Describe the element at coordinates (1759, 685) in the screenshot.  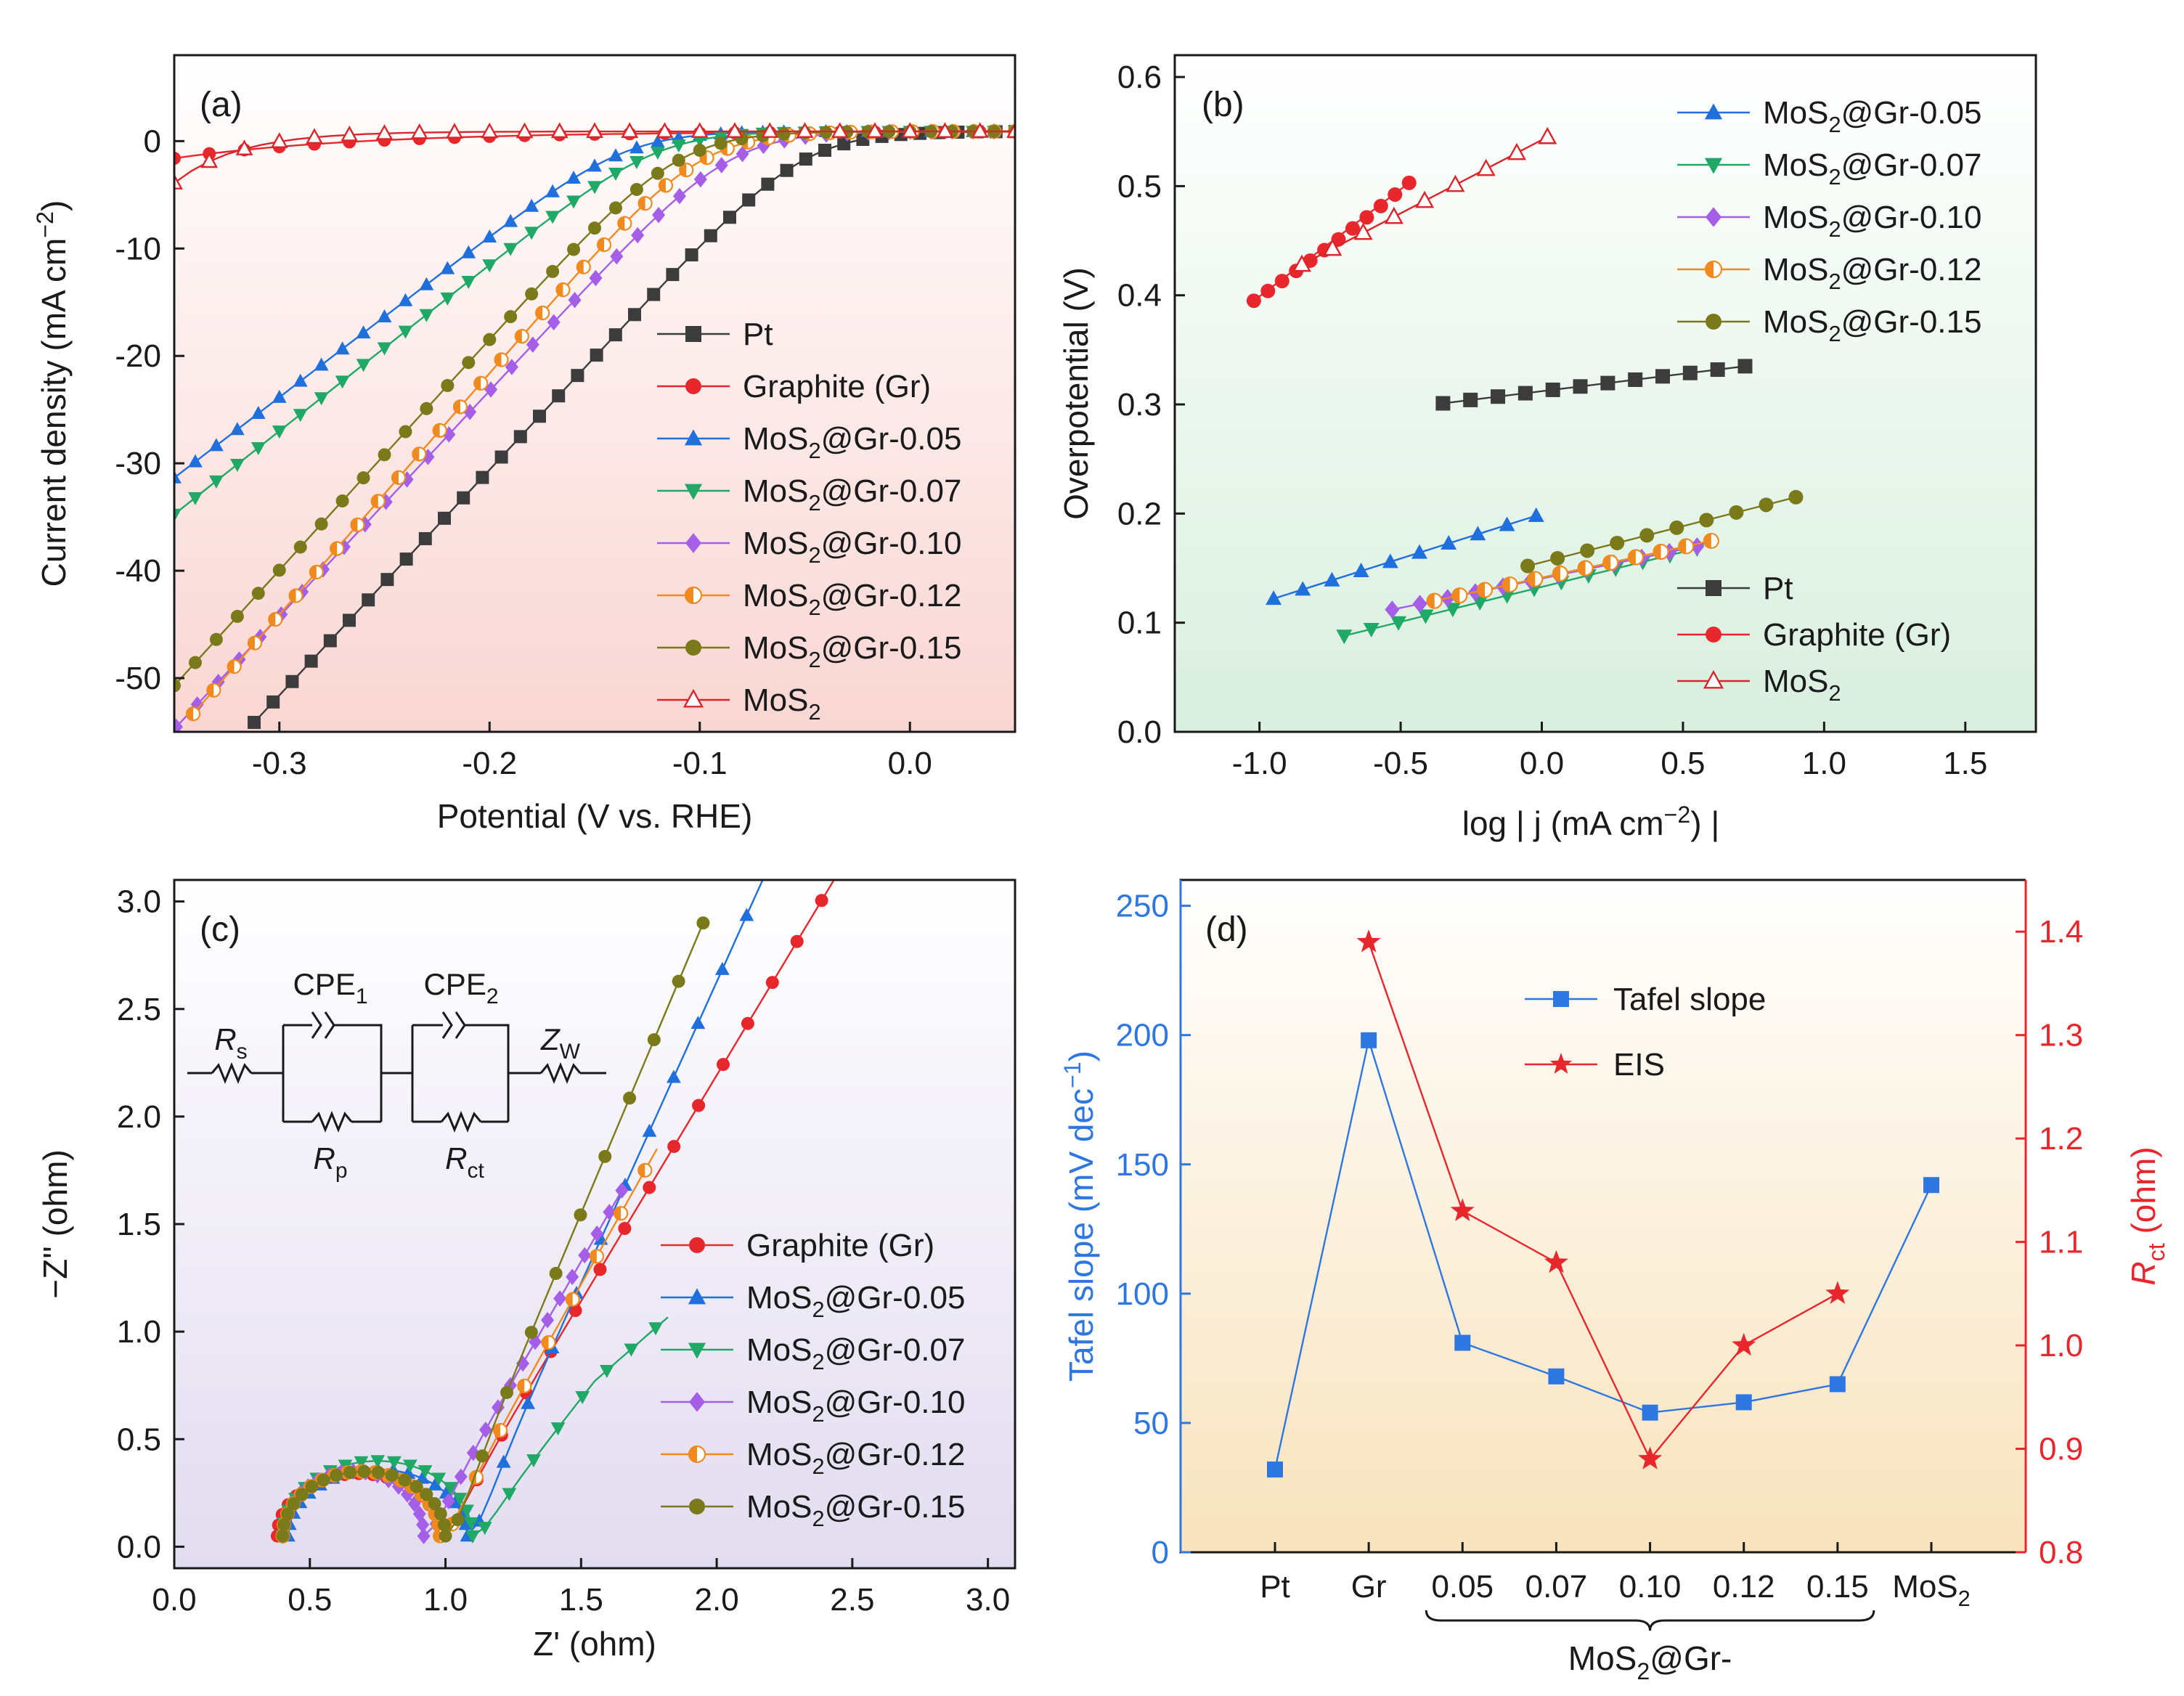
I see `legend-item: MoS2​` at that location.